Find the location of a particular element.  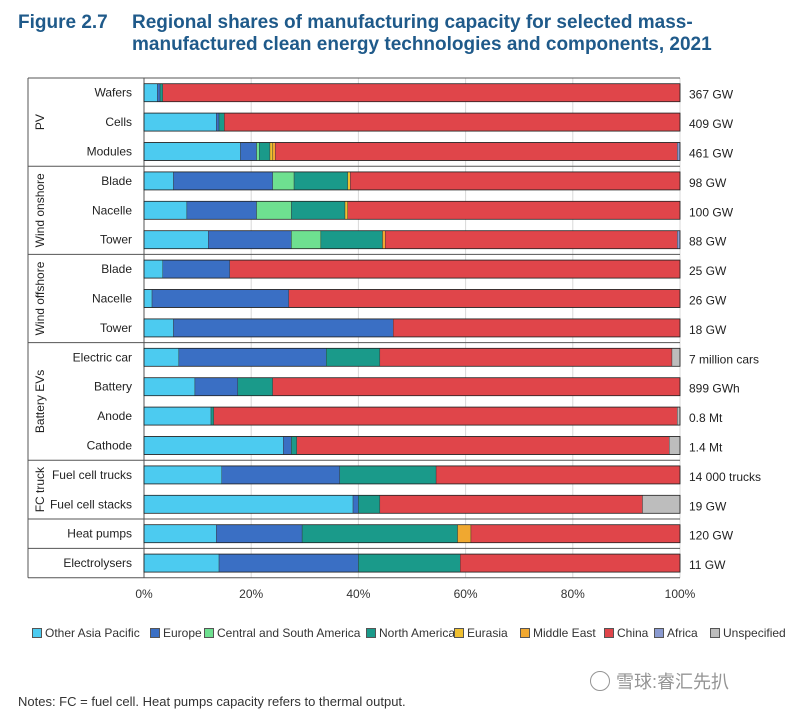

total-label: 120 GW is located at coordinates (711, 536).